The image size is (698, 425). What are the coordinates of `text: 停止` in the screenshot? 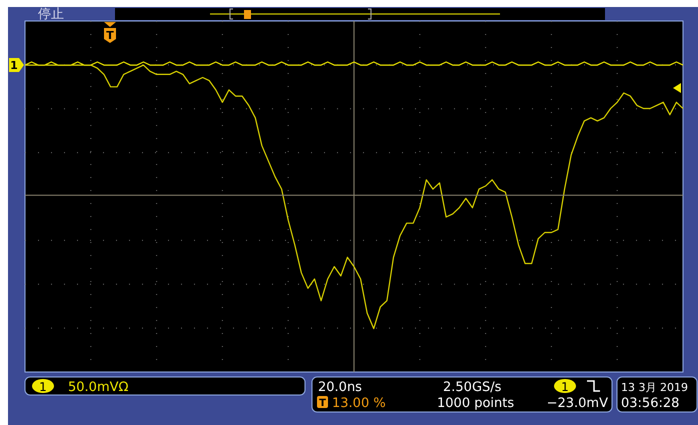 It's located at (51, 14).